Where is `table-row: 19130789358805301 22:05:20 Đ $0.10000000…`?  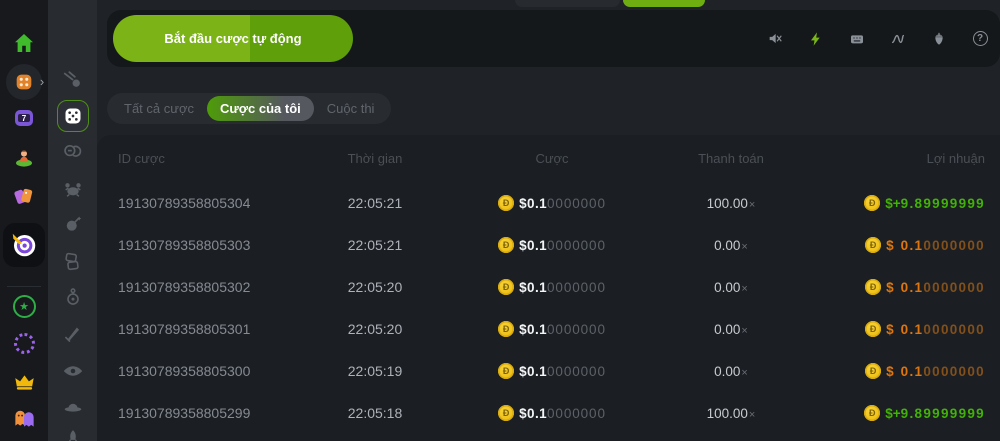 table-row: 19130789358805301 22:05:20 Đ $0.10000000… is located at coordinates (551, 329).